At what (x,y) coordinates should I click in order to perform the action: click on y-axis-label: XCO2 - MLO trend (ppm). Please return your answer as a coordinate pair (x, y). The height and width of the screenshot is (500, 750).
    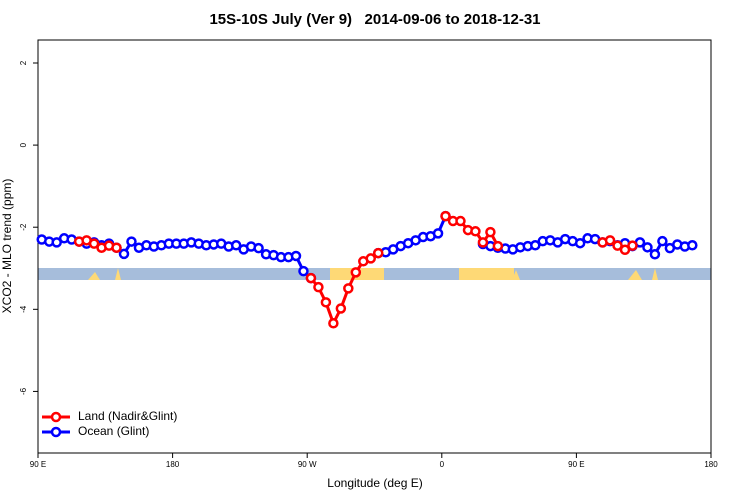
    Looking at the image, I should click on (7, 246).